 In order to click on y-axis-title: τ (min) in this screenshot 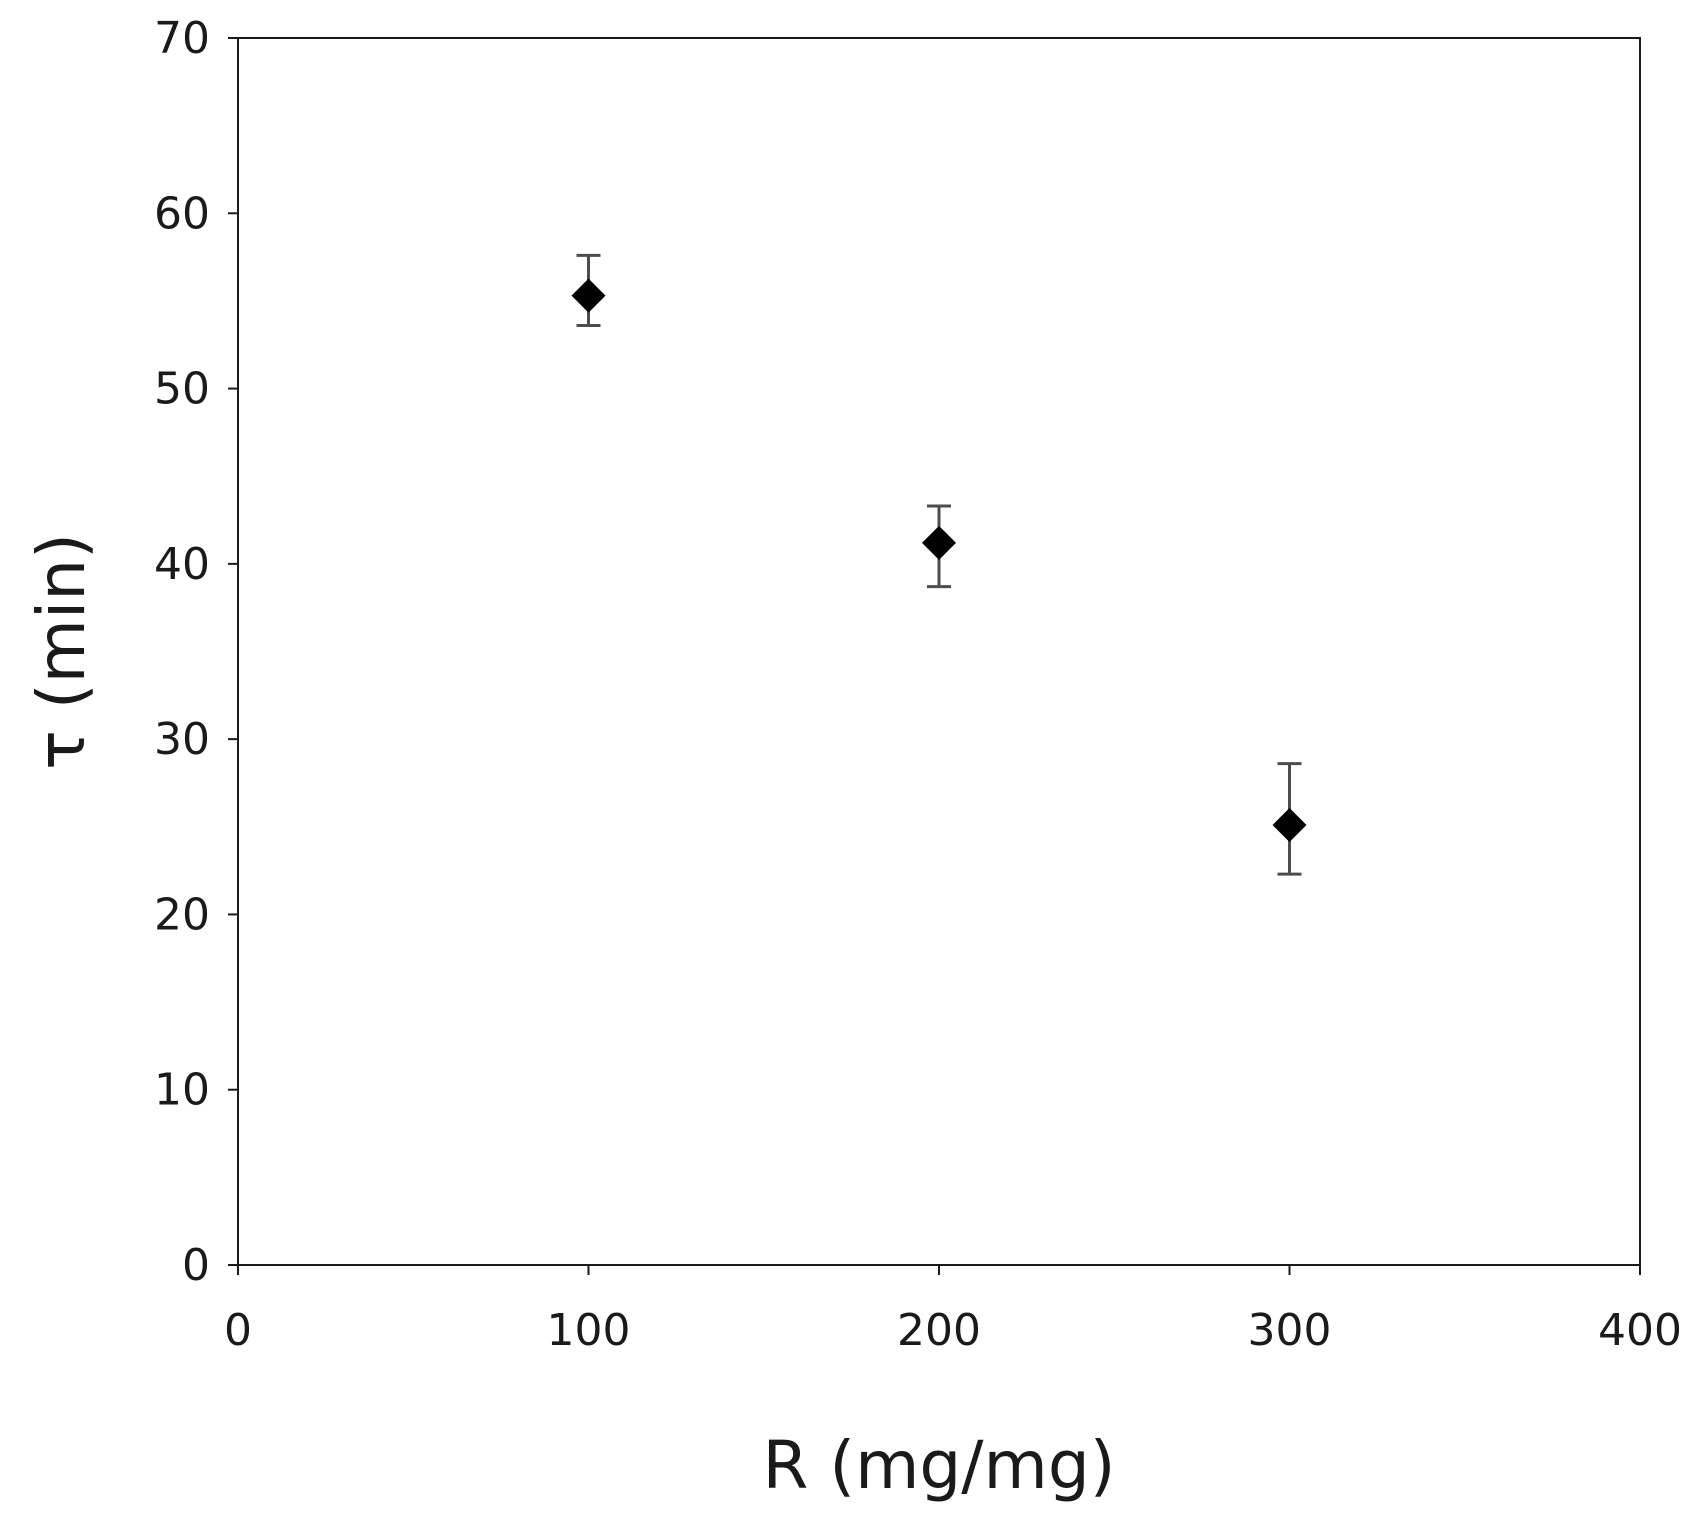, I will do `click(61, 651)`.